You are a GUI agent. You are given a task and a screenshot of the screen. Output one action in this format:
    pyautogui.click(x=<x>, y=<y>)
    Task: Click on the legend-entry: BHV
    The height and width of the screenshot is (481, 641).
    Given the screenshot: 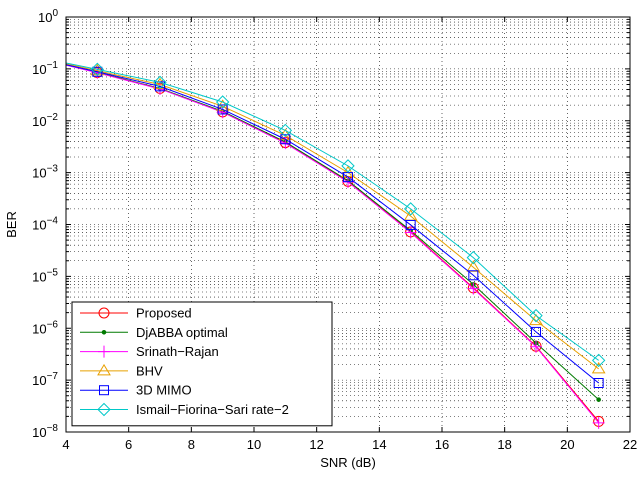 What is the action you would take?
    pyautogui.click(x=121, y=370)
    